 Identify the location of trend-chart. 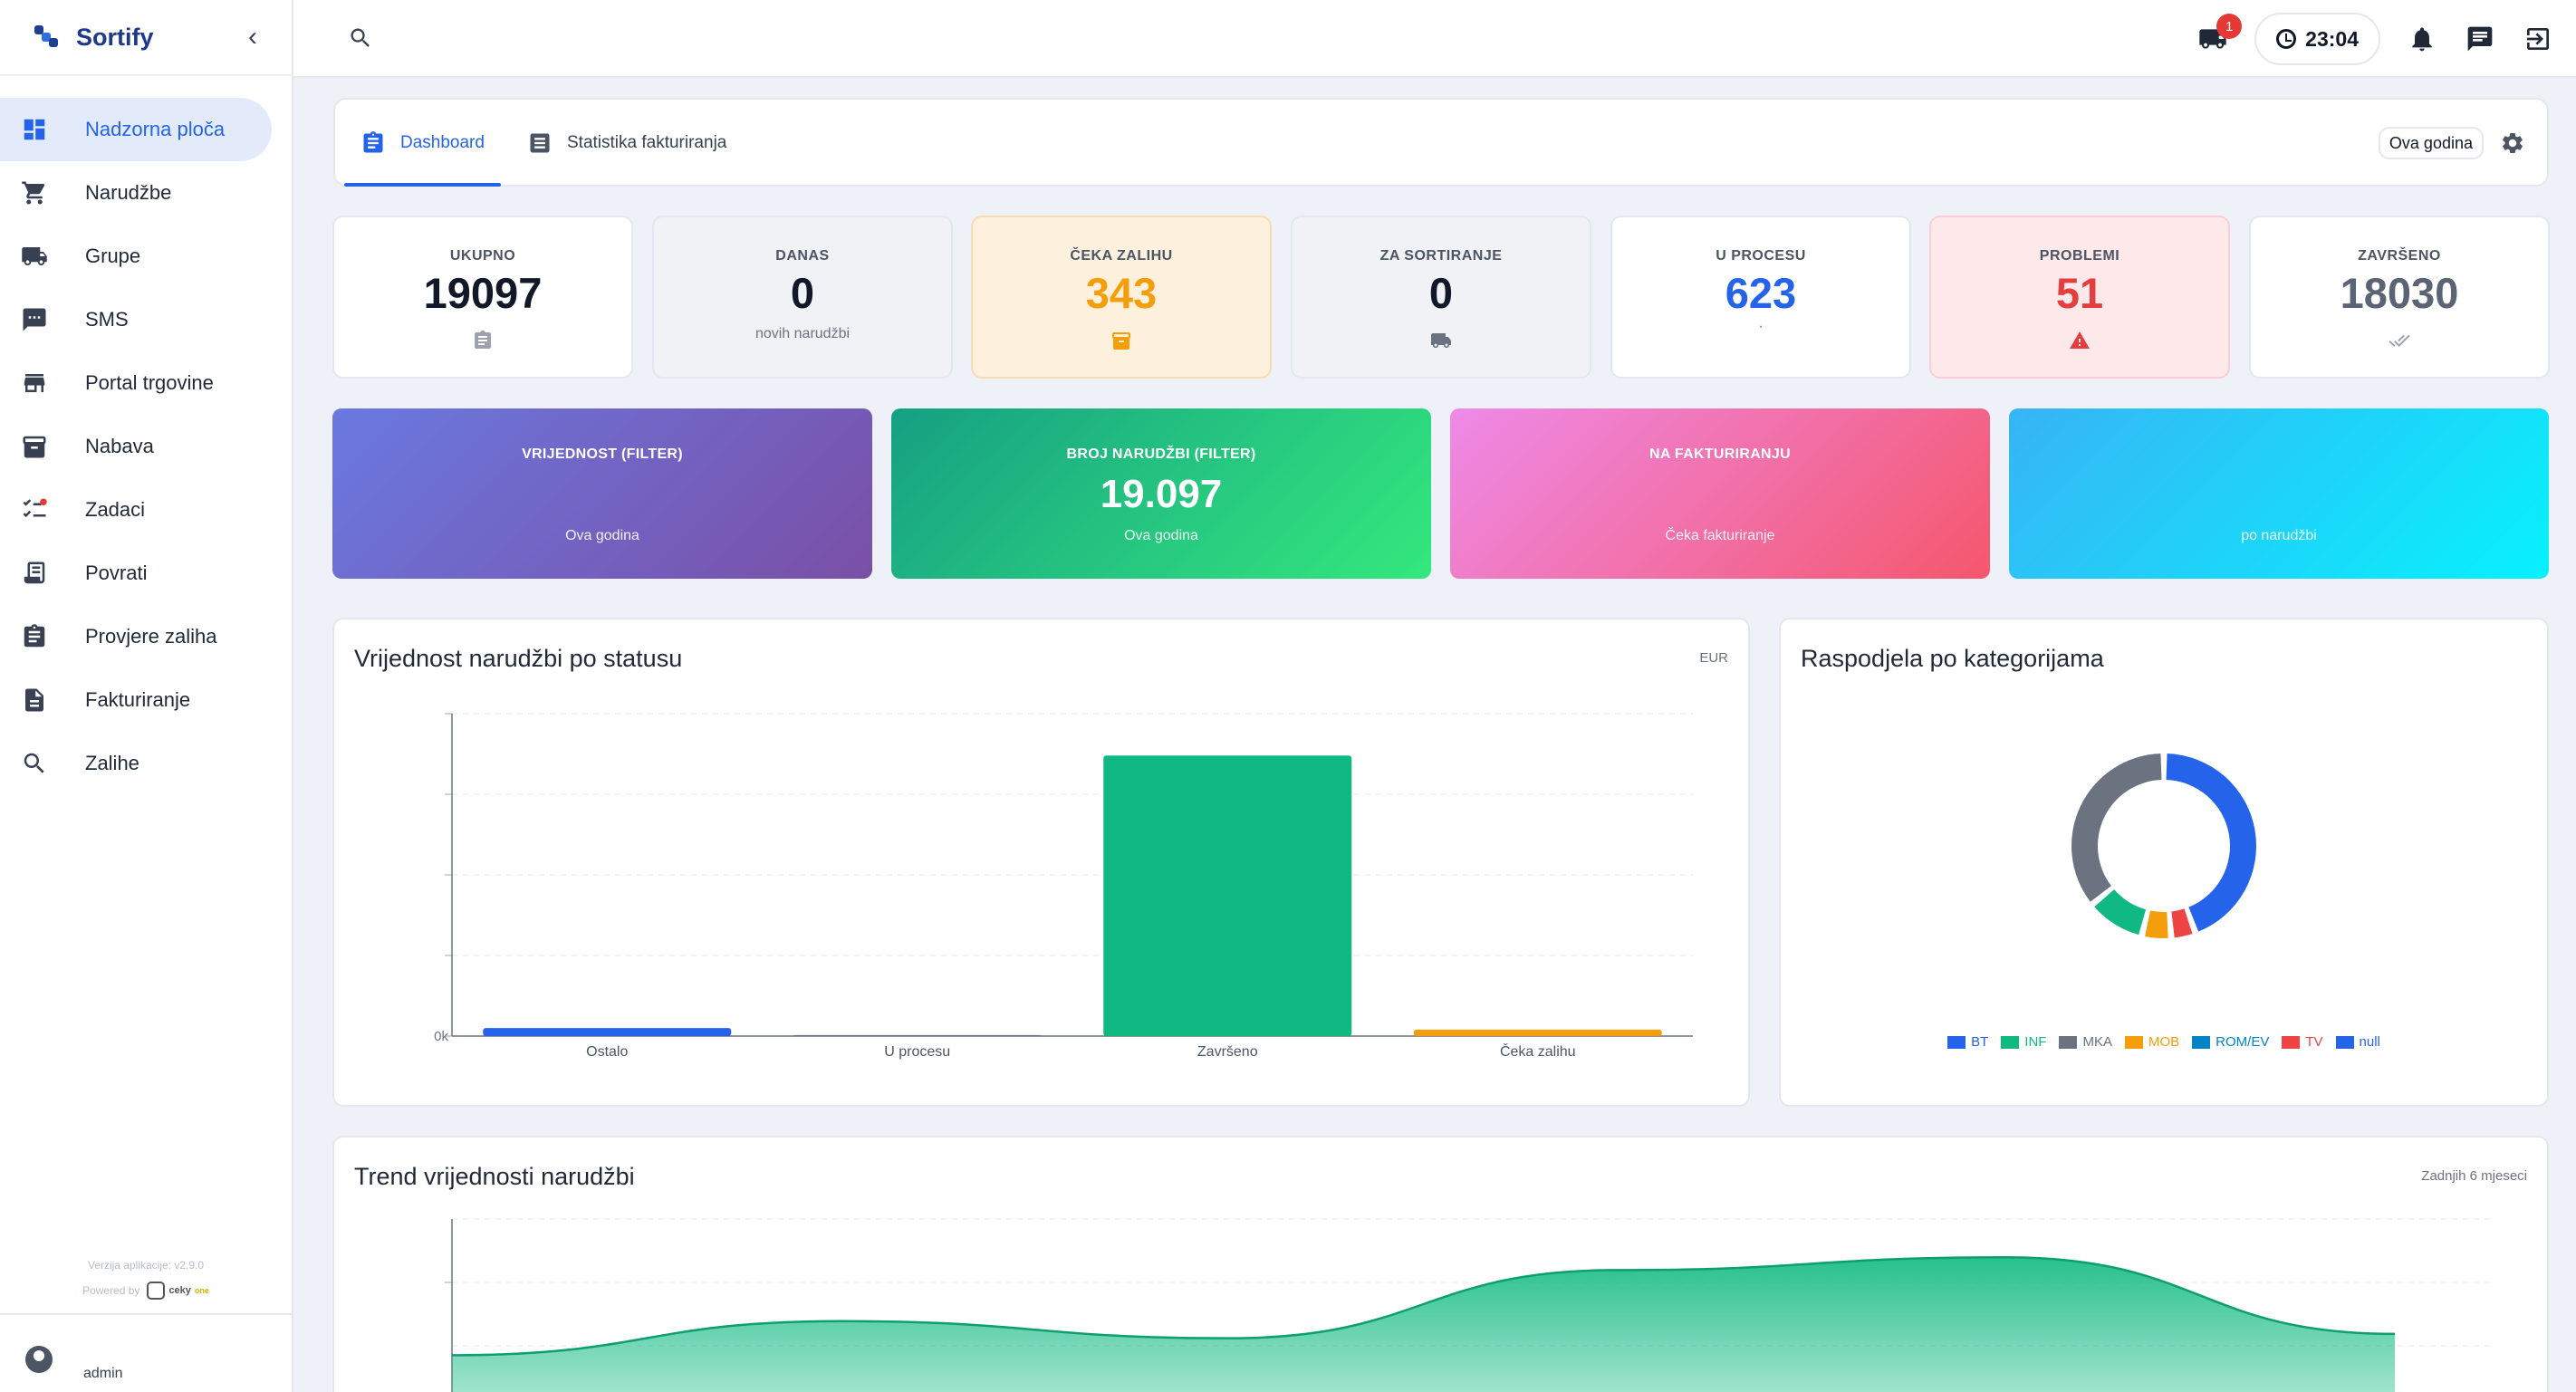
(1467, 1305).